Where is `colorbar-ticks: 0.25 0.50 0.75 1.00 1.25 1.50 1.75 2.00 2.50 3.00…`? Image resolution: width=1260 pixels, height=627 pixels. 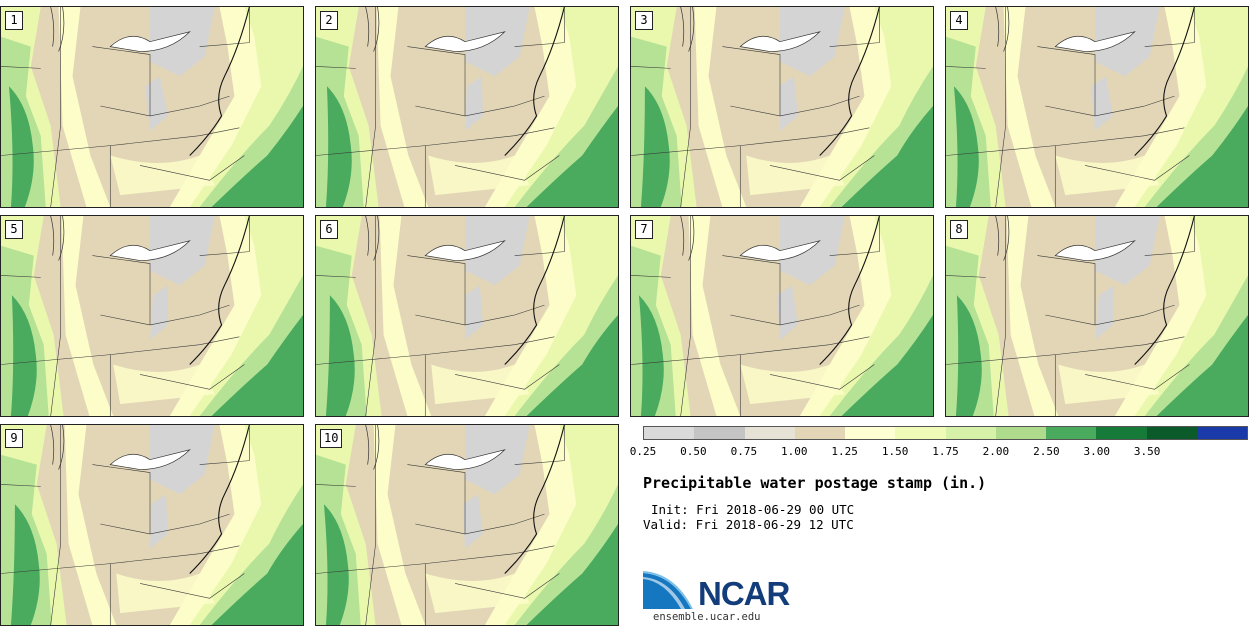
colorbar-ticks: 0.25 0.50 0.75 1.00 1.25 1.50 1.75 2.00 2.50 3.00… is located at coordinates (939, 453).